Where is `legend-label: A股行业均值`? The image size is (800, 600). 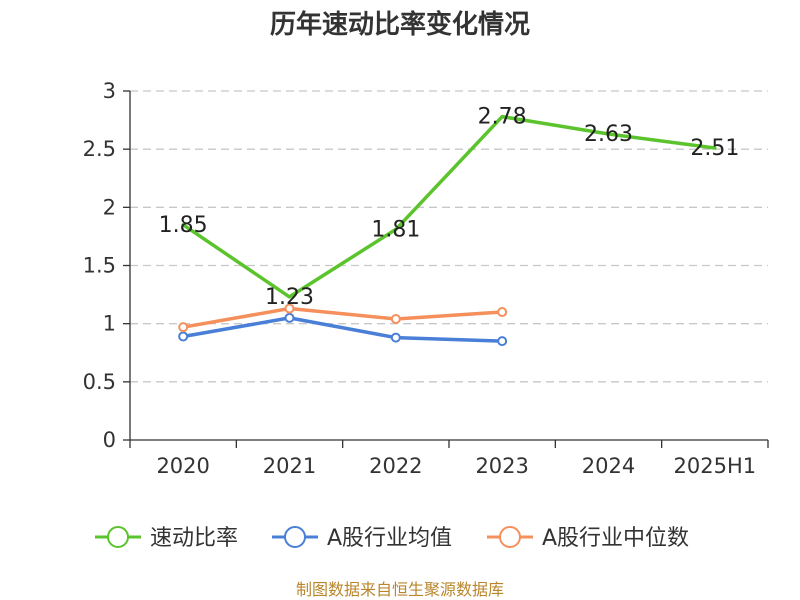 legend-label: A股行业均值 is located at coordinates (389, 538).